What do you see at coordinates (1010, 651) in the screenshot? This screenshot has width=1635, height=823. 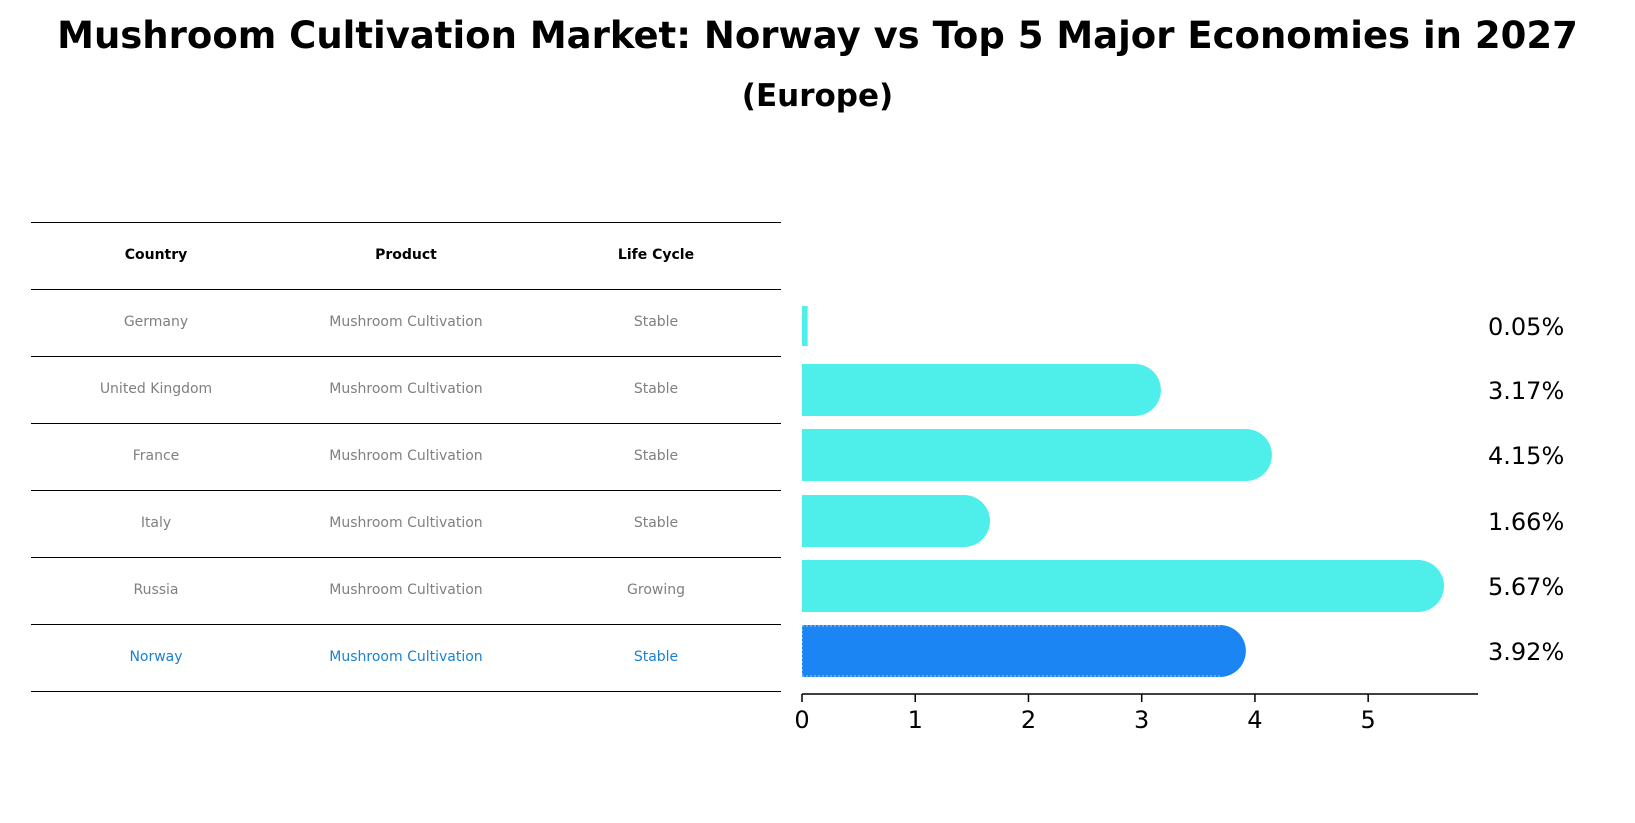 I see `bar-outline` at bounding box center [1010, 651].